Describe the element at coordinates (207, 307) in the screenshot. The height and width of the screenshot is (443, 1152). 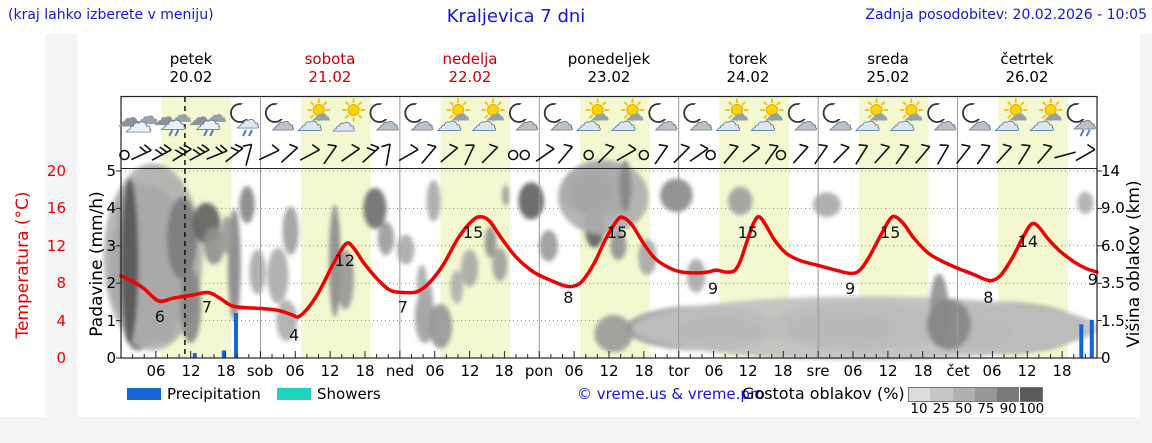
I see `temperature-label: 7` at that location.